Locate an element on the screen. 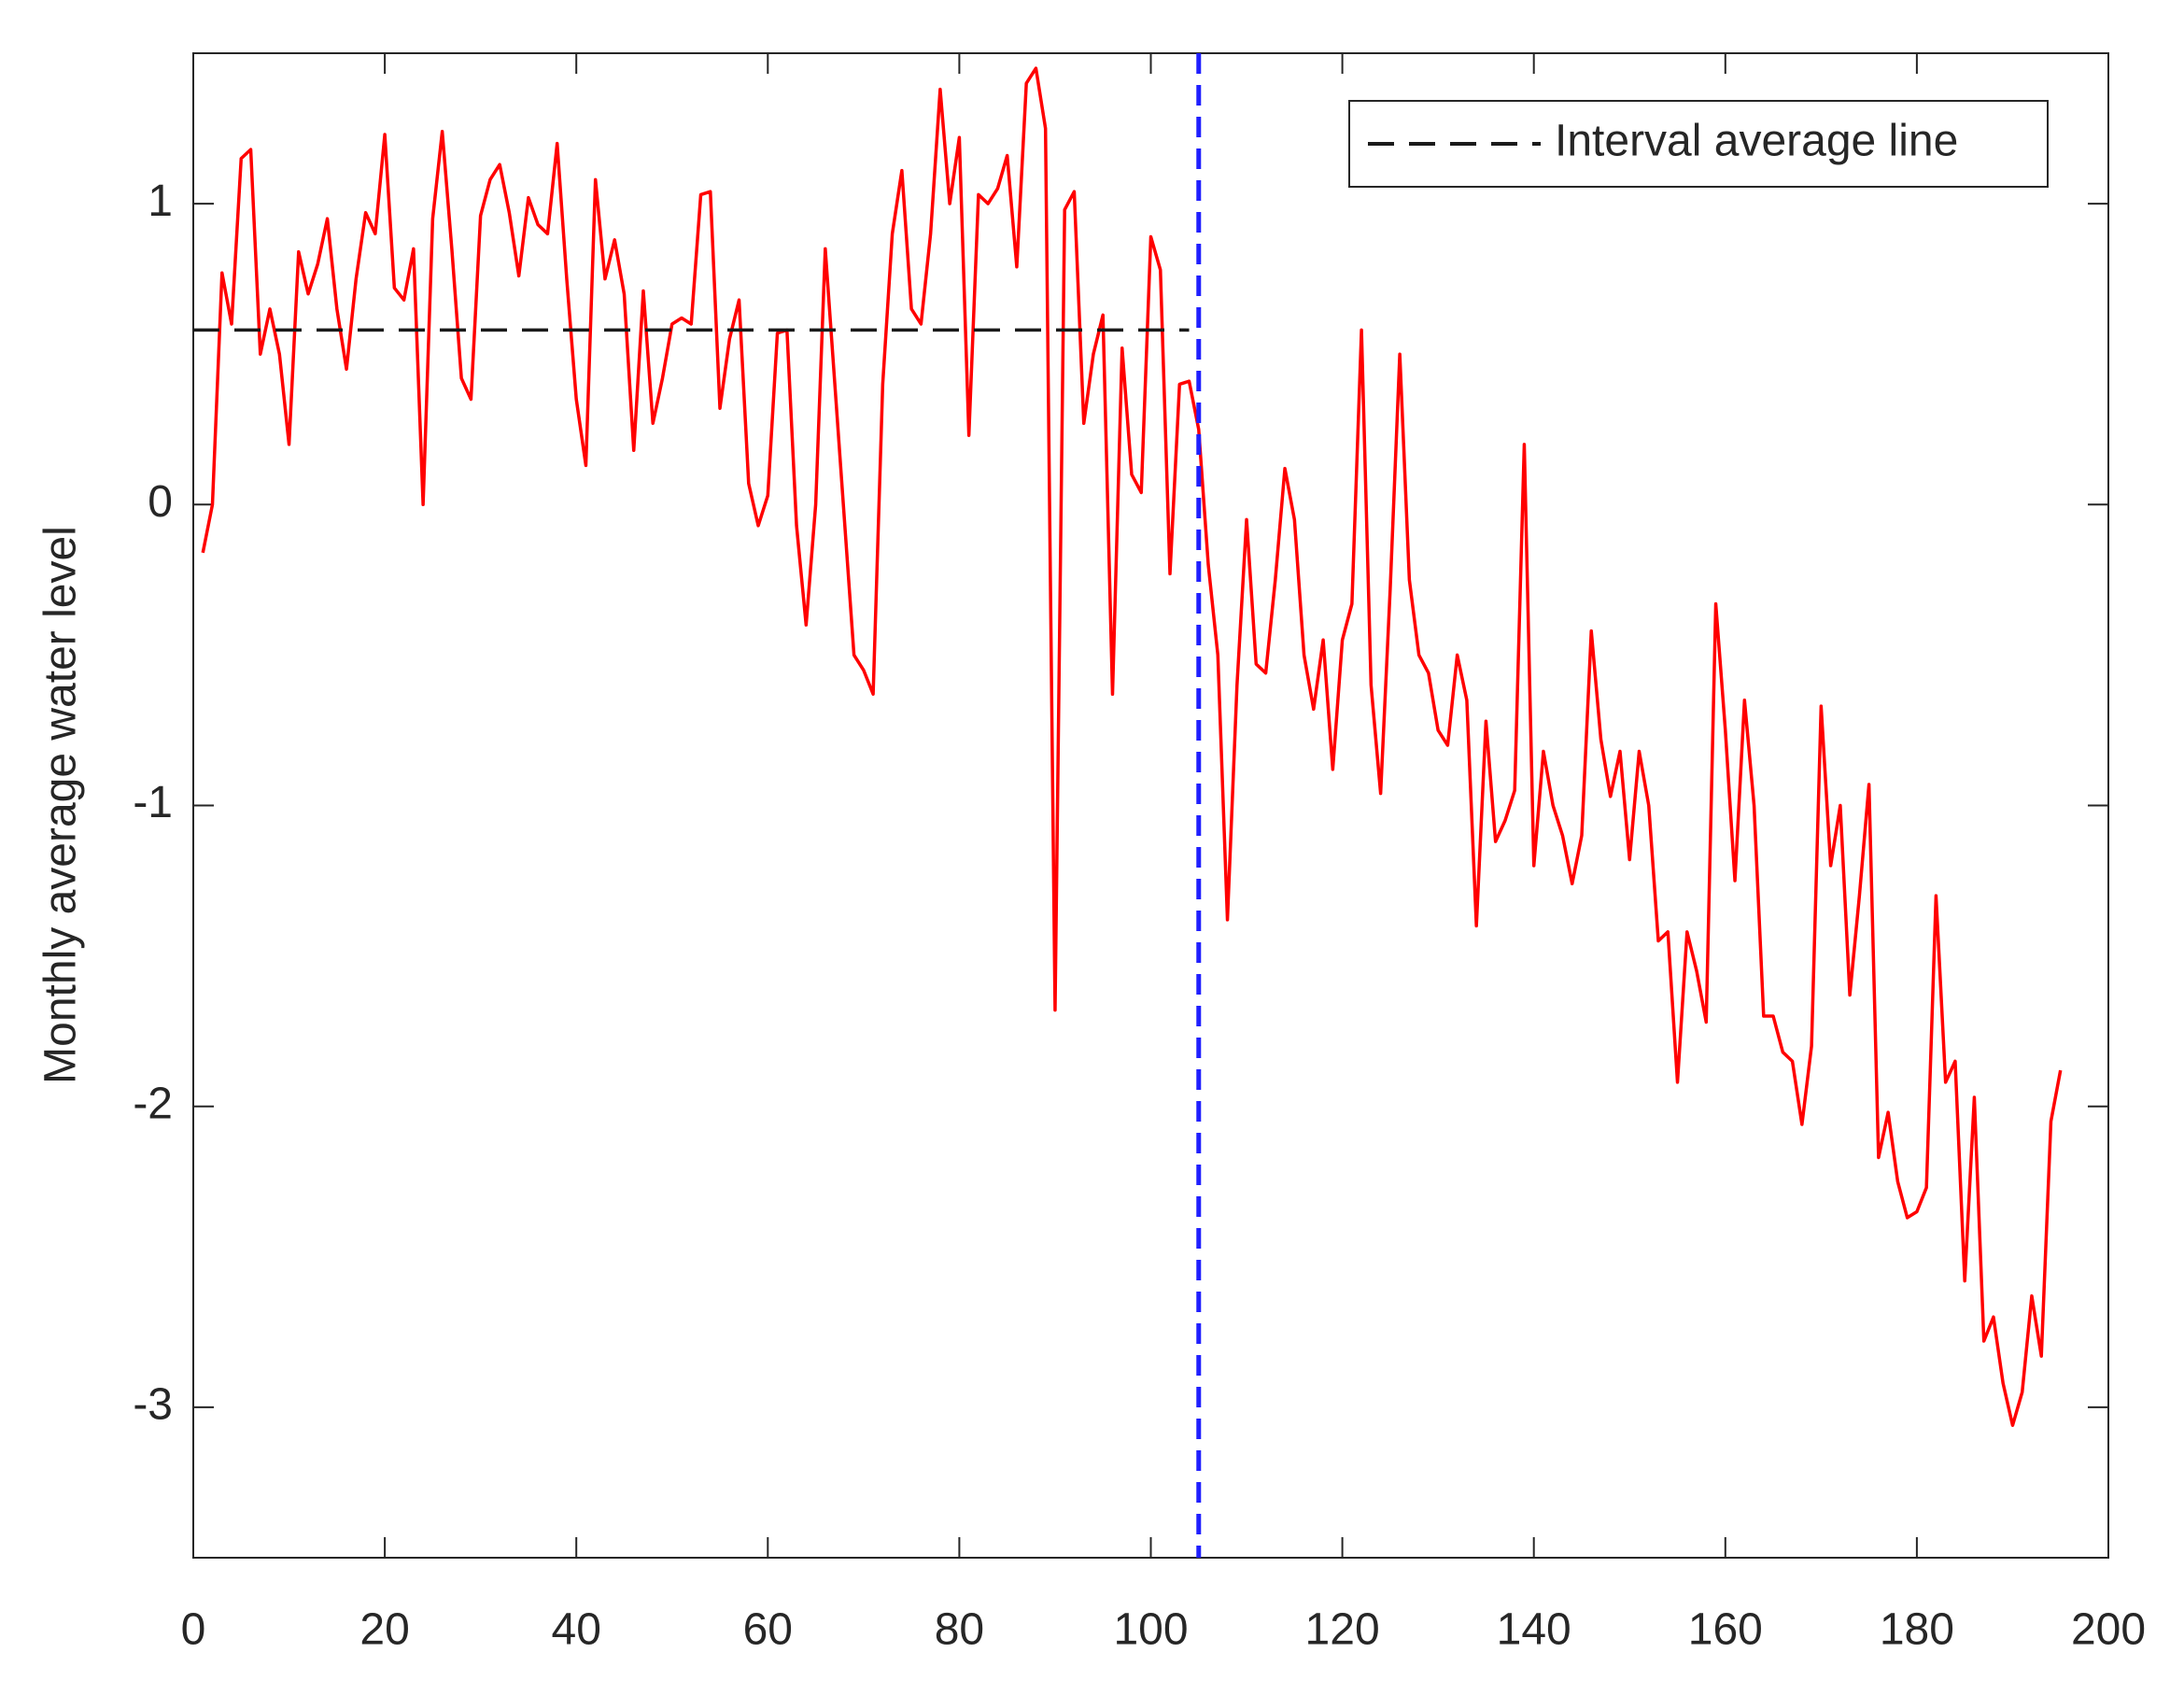 The height and width of the screenshot is (1695, 2184). x-tick-label: 80 is located at coordinates (959, 1630).